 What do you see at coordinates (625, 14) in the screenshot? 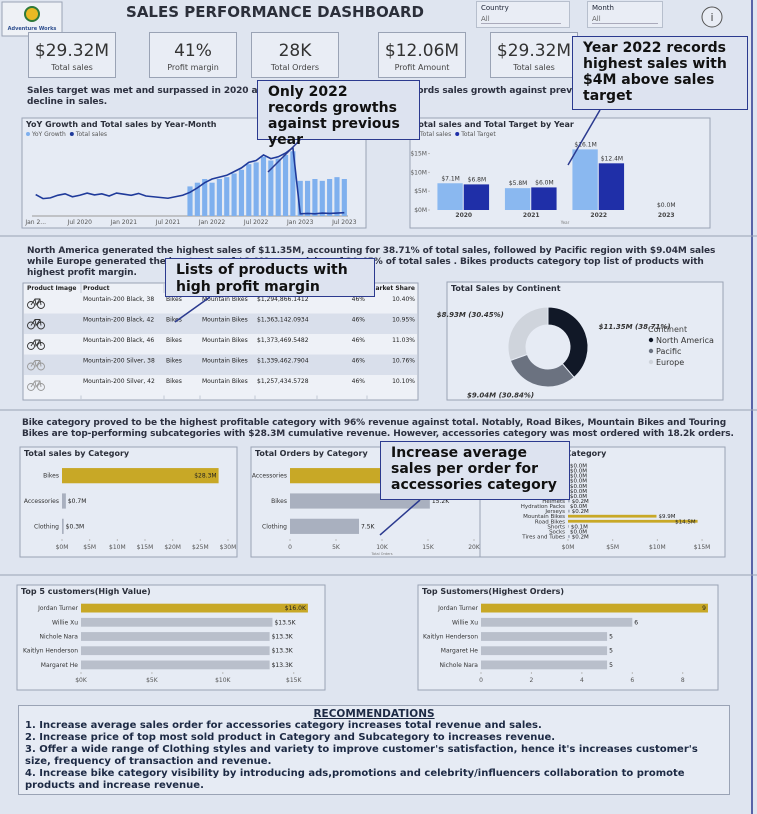
I see `month-filter: Month All` at bounding box center [625, 14].